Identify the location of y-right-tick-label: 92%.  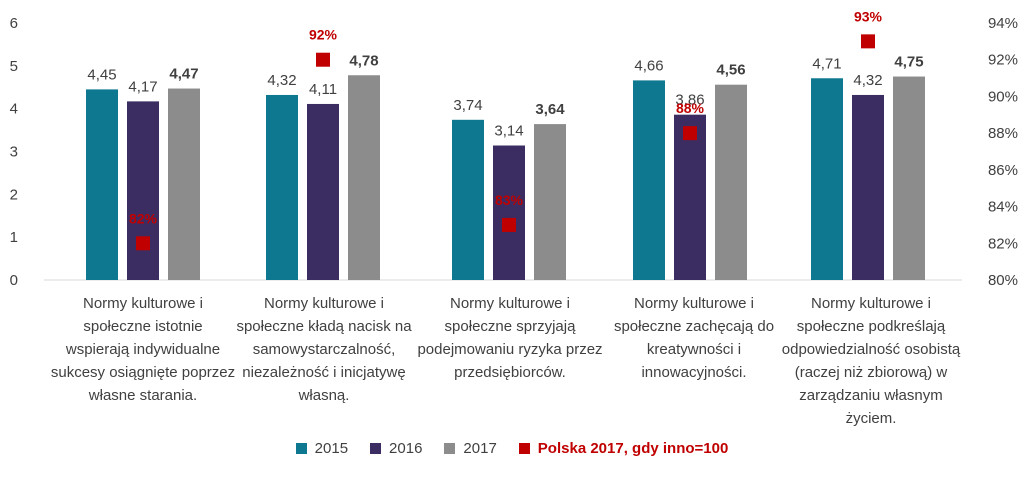
(1003, 60).